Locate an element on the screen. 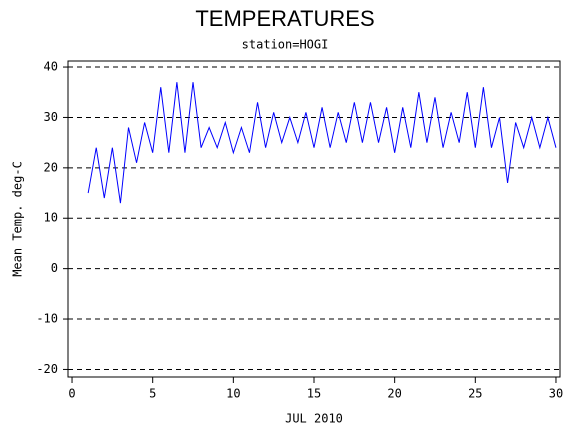 The height and width of the screenshot is (430, 570). chart-subtitle: station=HOGI is located at coordinates (285, 45).